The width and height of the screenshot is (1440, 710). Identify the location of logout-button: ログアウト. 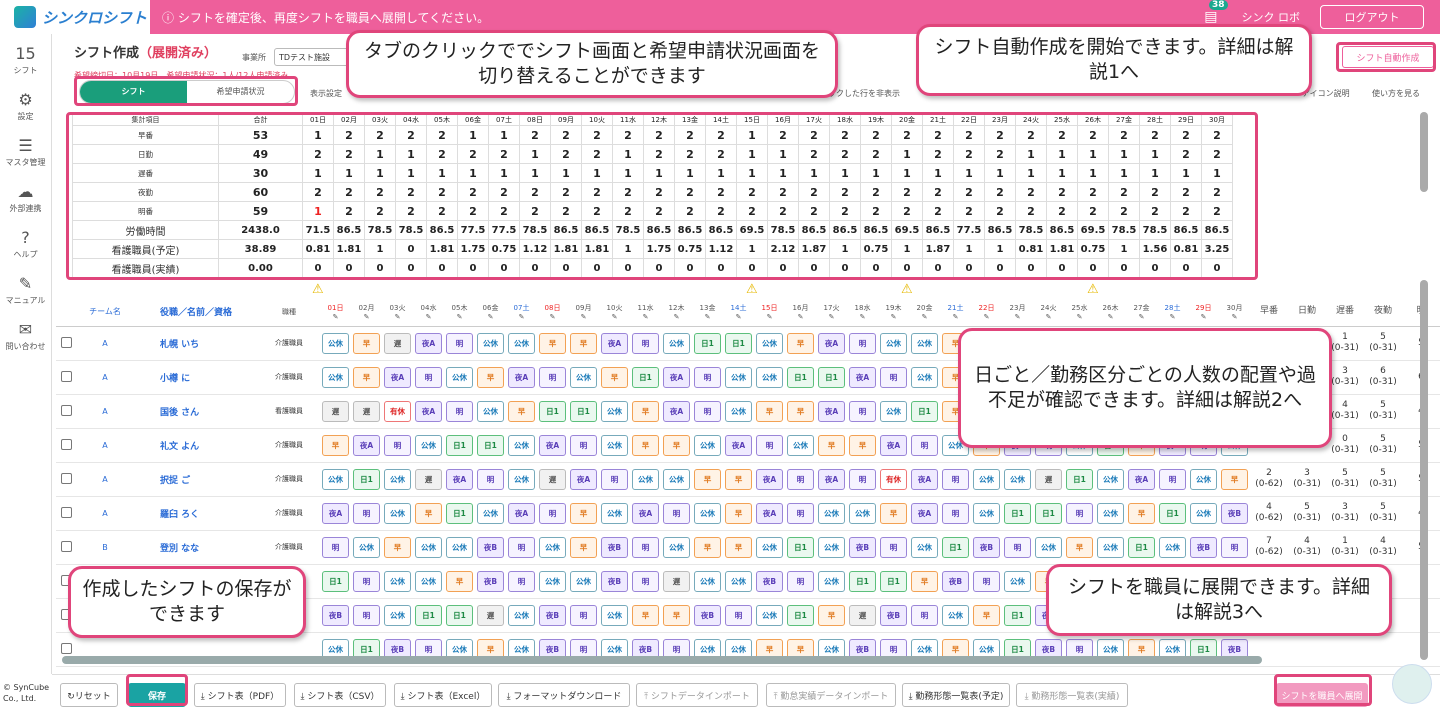
(1372, 17).